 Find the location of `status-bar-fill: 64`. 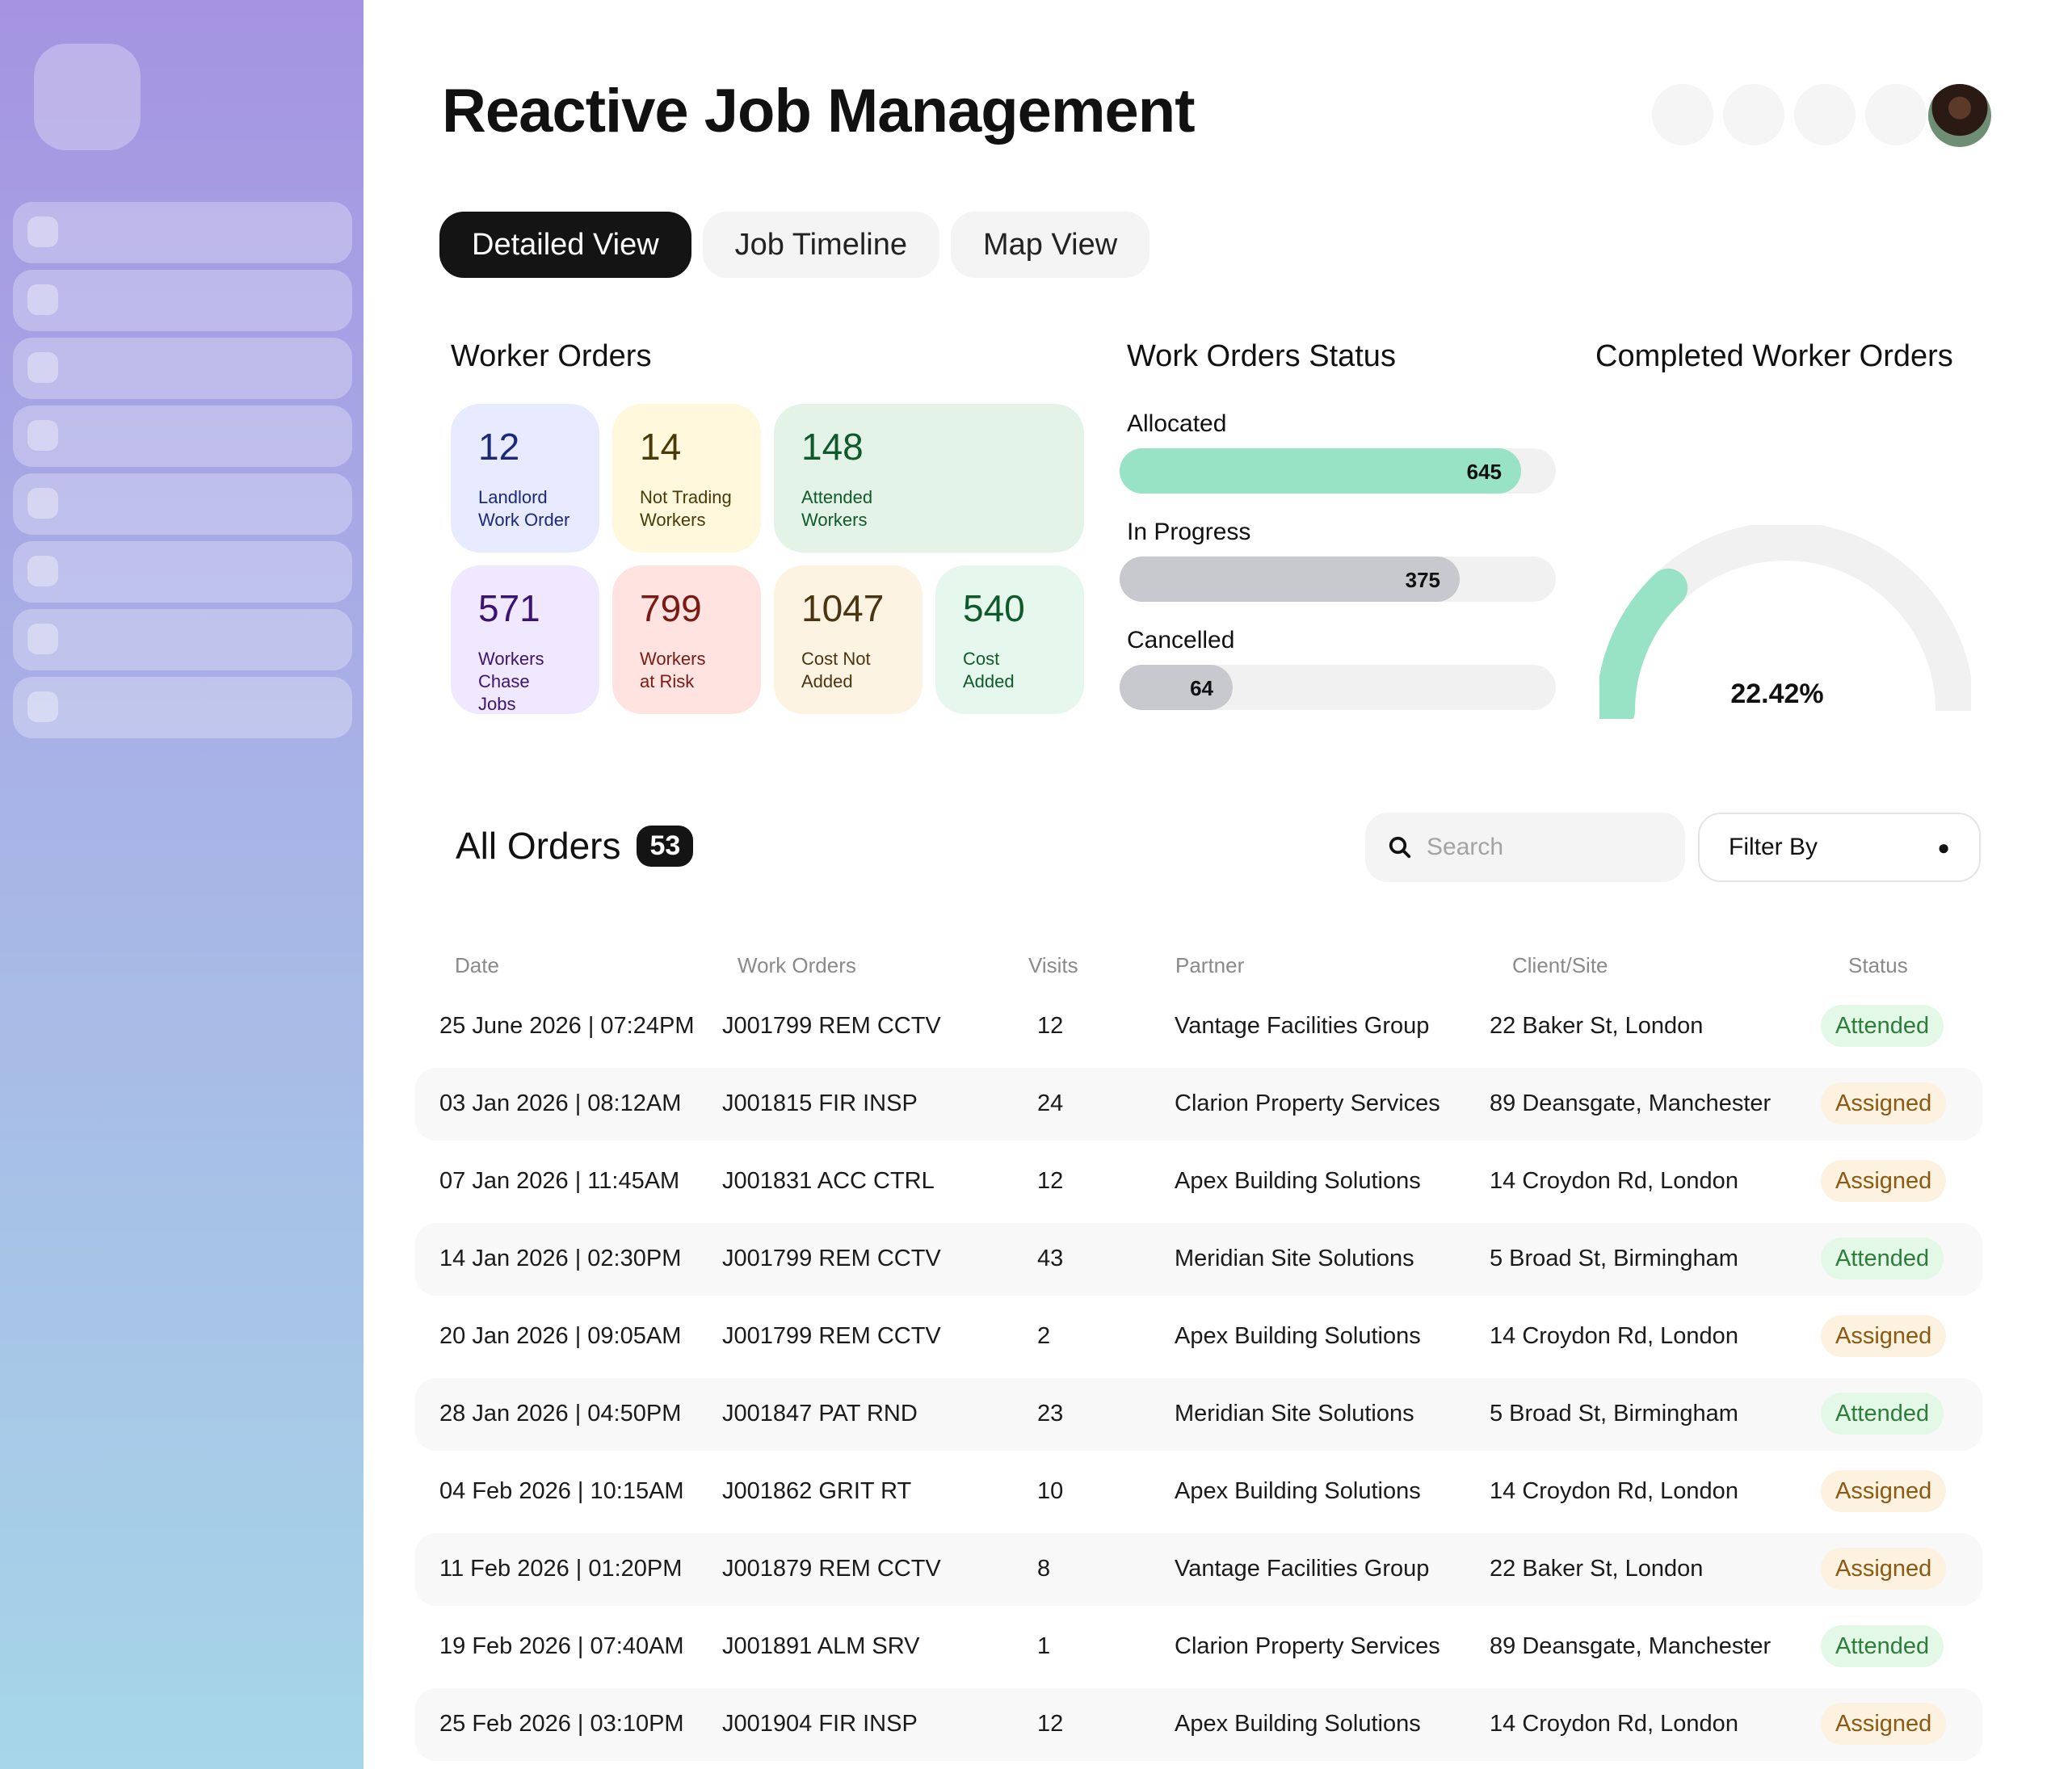

status-bar-fill: 64 is located at coordinates (1176, 687).